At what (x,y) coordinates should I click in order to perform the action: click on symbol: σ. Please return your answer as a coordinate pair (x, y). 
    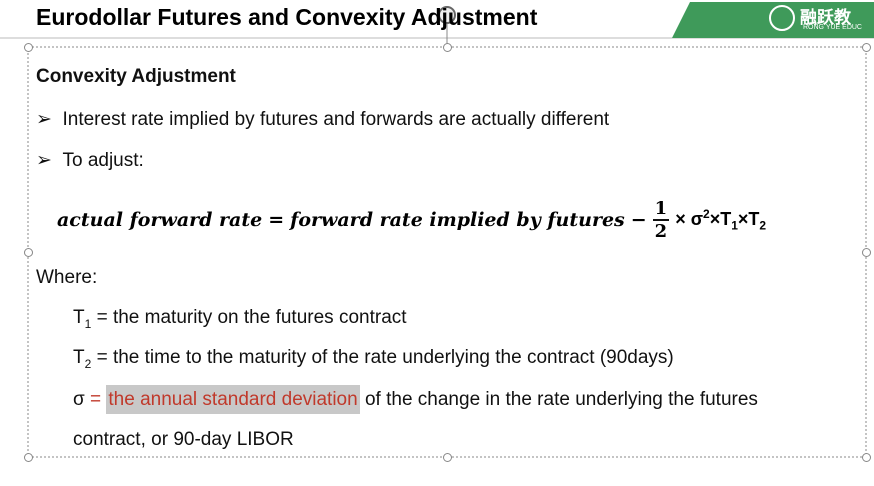
    Looking at the image, I should click on (79, 399).